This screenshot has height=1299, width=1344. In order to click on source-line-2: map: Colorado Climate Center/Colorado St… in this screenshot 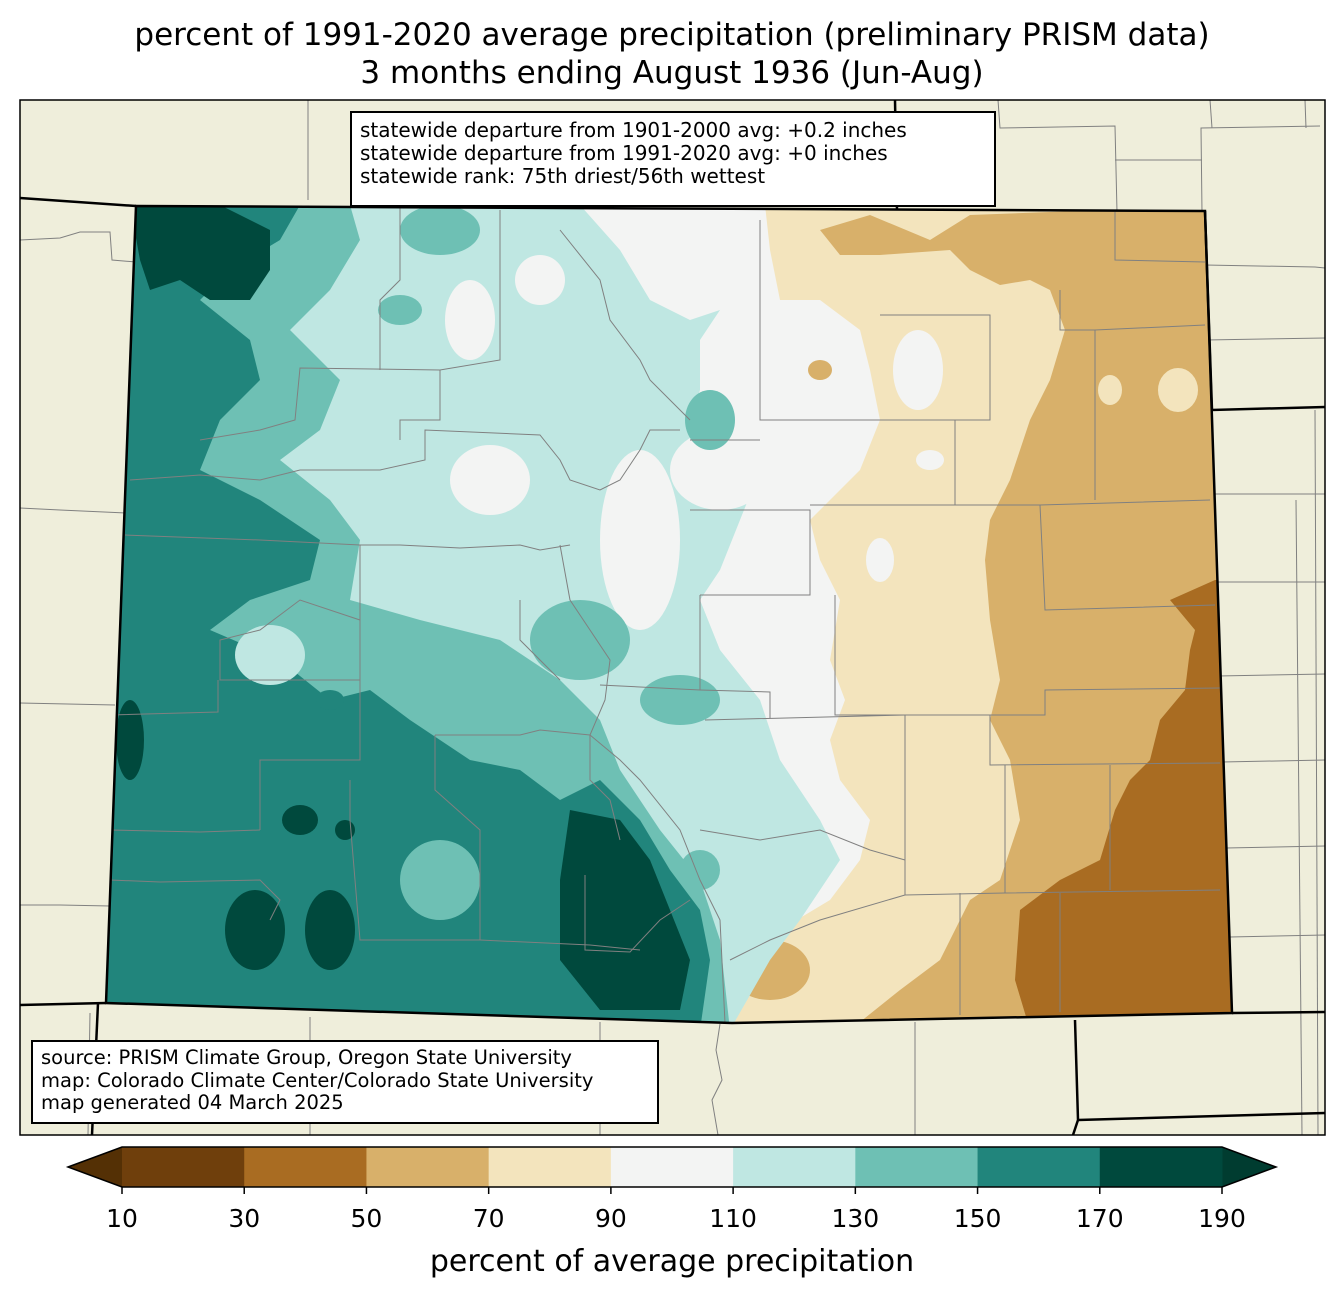, I will do `click(317, 1080)`.